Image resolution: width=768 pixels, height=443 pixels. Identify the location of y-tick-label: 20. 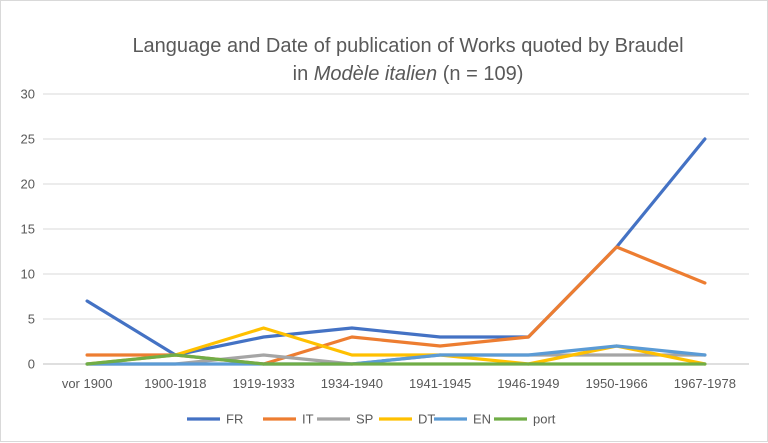
(28, 184).